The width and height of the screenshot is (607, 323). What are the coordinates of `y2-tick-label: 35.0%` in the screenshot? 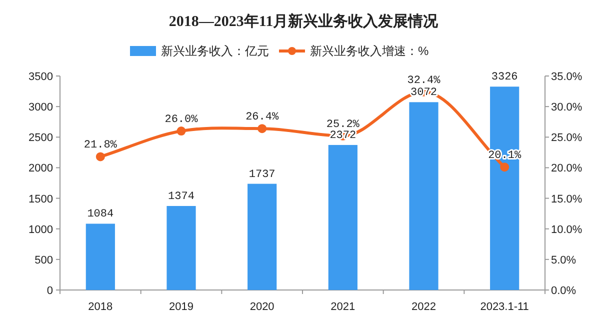 It's located at (566, 77).